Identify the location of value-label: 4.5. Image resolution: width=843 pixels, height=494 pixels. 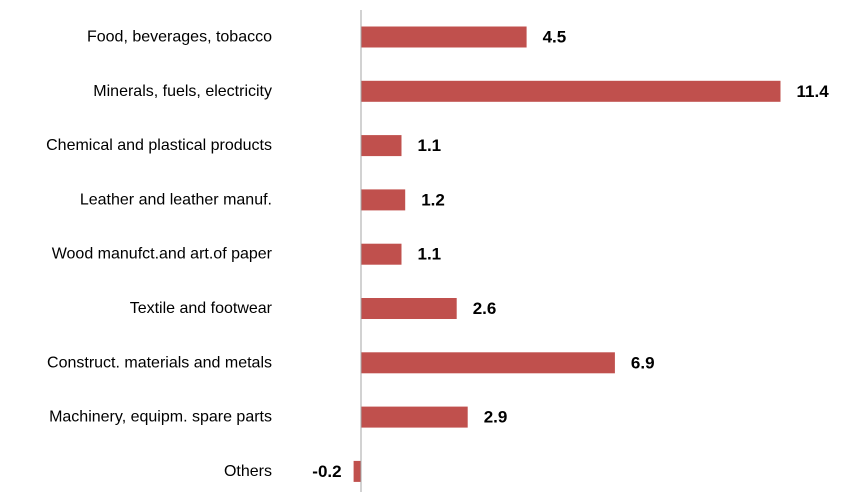
(555, 37).